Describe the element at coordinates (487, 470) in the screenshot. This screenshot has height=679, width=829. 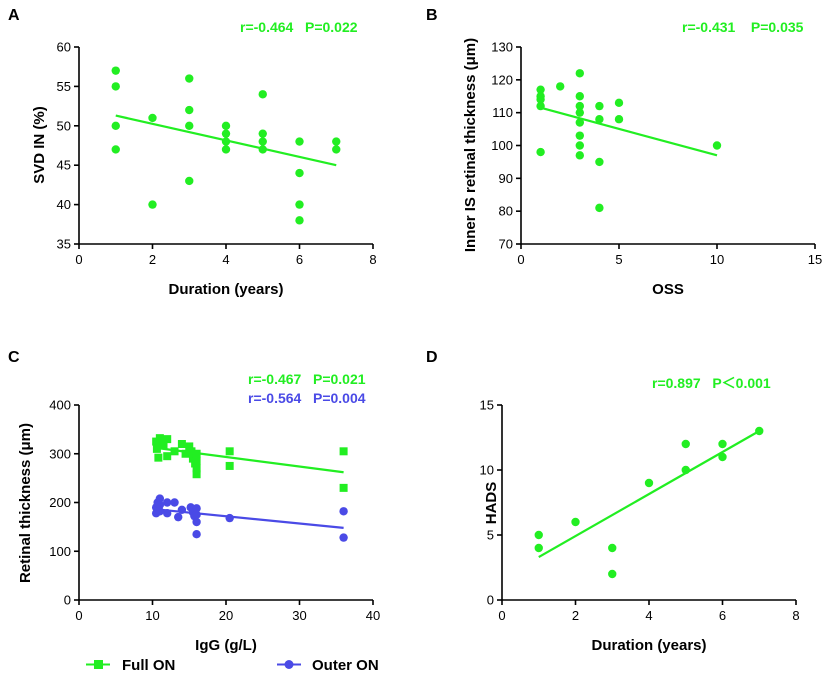
I see `panel-d-y-tick-label: 10` at that location.